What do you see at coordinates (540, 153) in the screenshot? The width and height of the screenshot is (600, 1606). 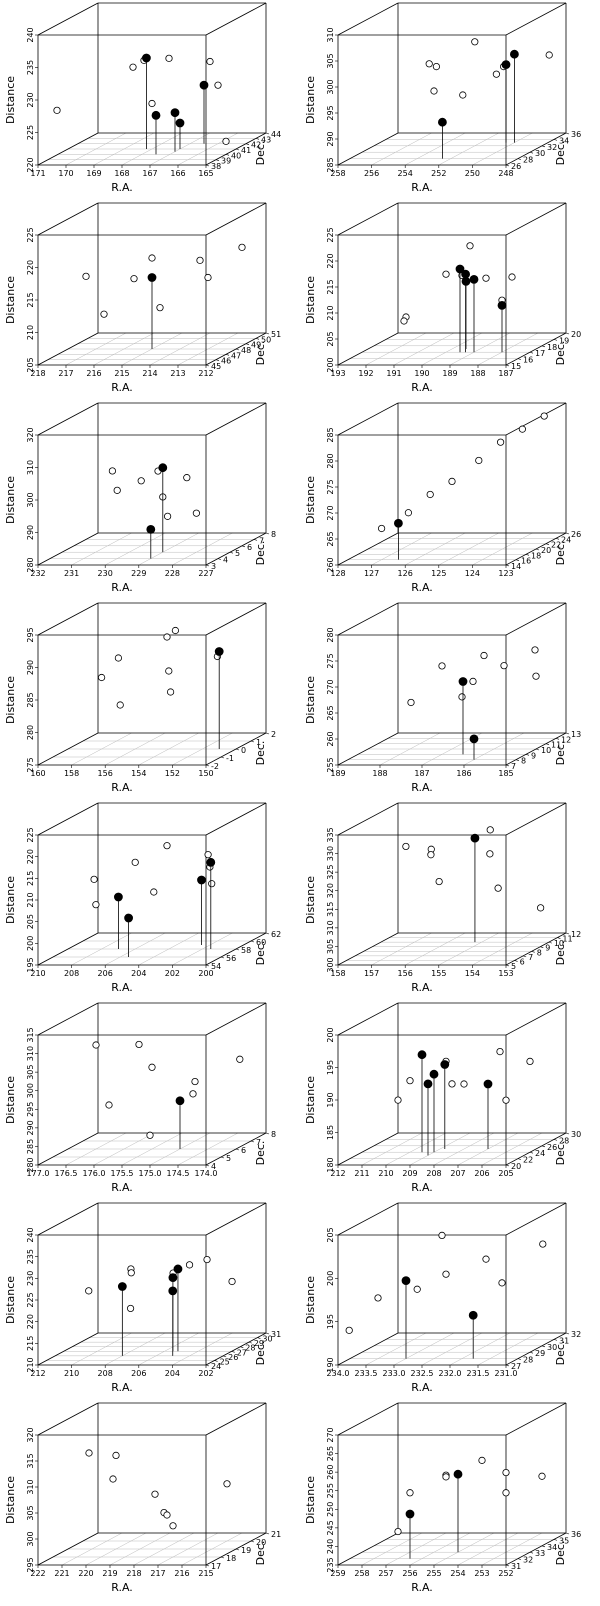 I see `y-tick-label: 30` at bounding box center [540, 153].